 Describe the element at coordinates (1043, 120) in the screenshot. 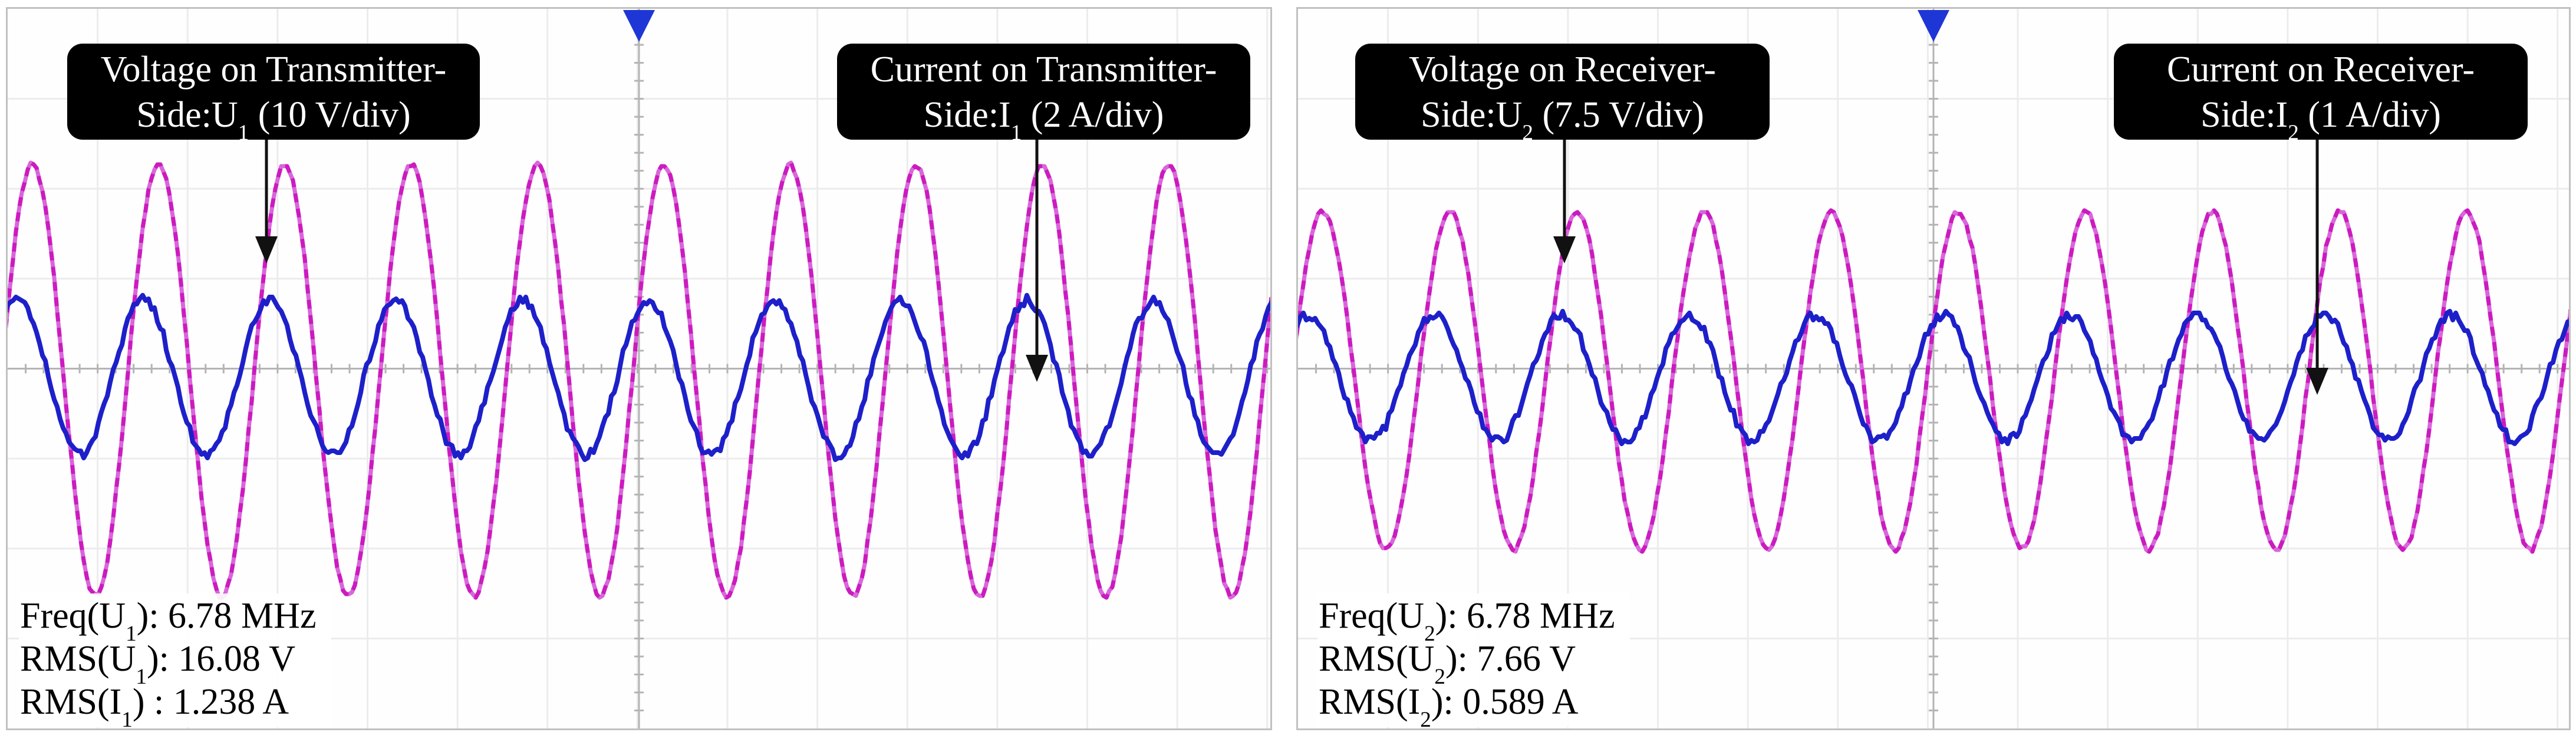

I see `callout-line: Side:I1 (2 A/div)` at that location.